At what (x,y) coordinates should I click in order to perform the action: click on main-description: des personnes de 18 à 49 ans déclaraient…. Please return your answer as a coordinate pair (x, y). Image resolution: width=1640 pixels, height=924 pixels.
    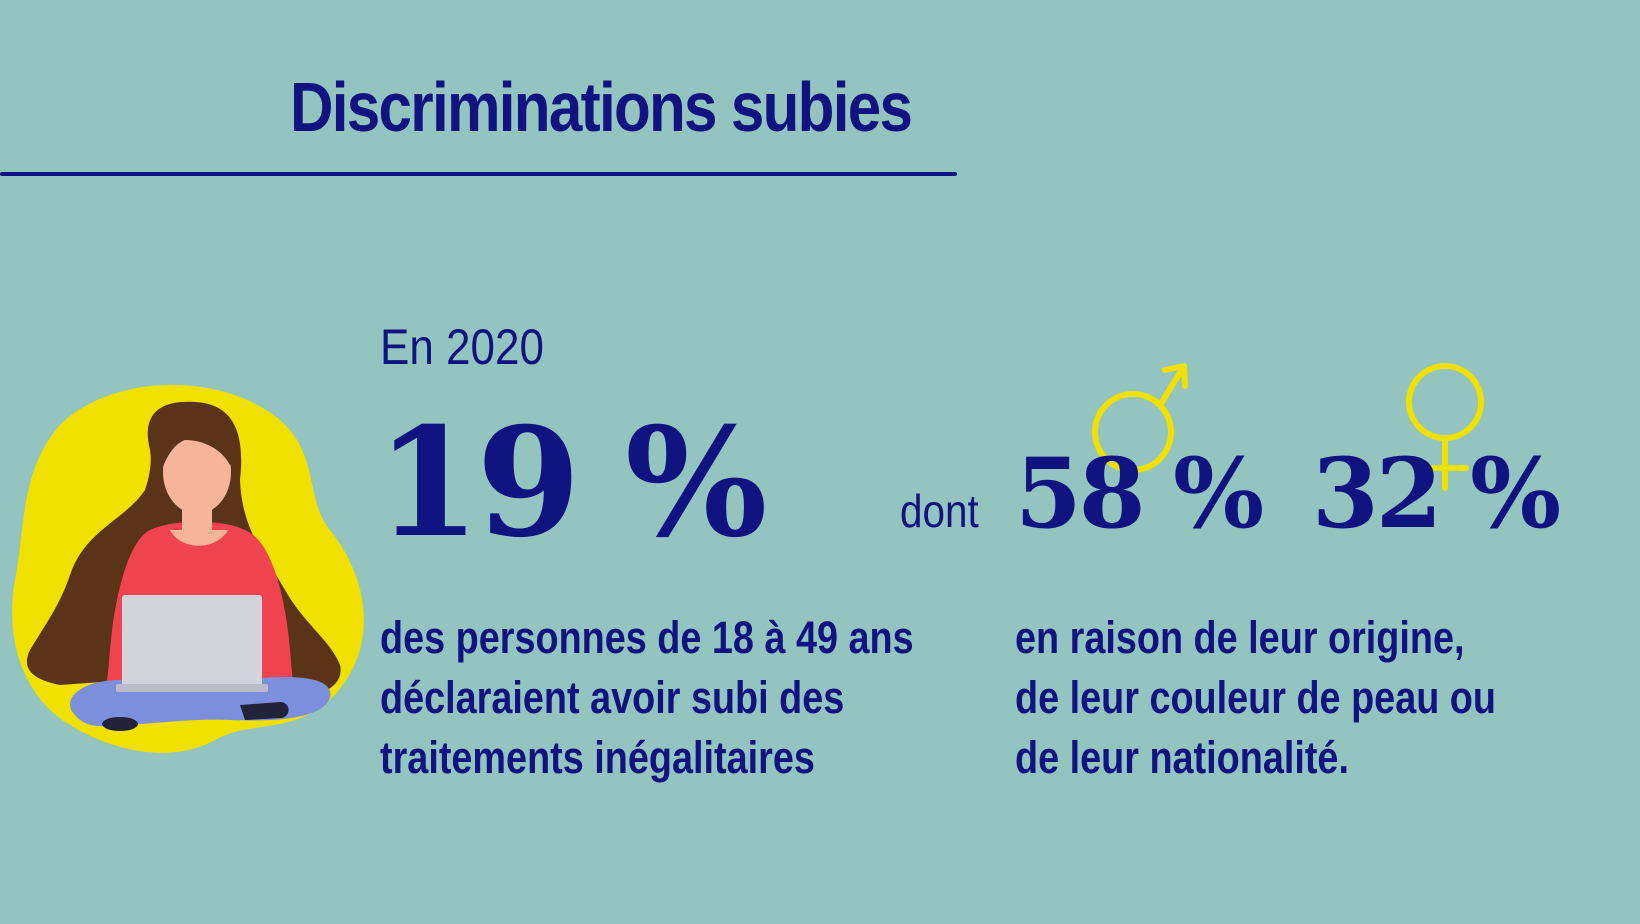
    Looking at the image, I should click on (647, 698).